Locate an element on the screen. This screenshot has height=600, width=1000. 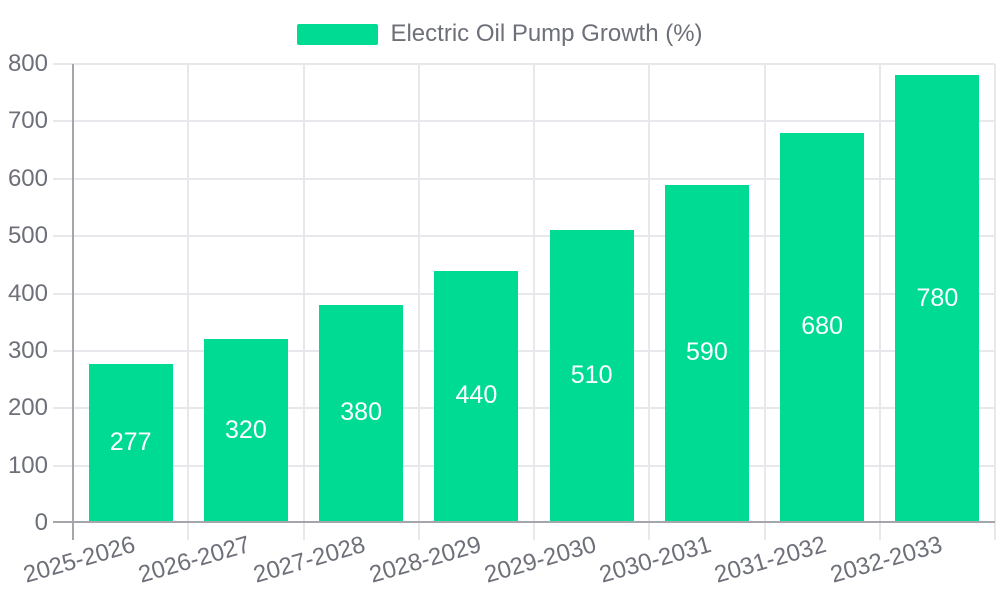
bar-2029-2030: 510 is located at coordinates (591, 375).